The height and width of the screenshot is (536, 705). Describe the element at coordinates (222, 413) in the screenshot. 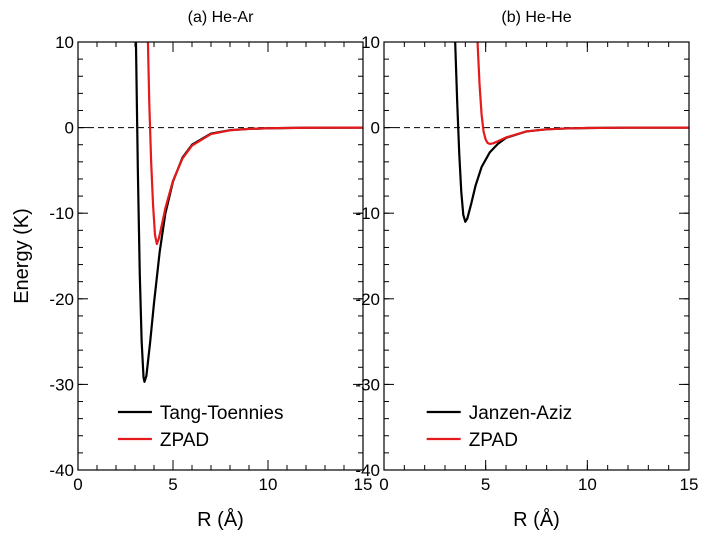

I see `legend-label: Tang-Toennies` at that location.